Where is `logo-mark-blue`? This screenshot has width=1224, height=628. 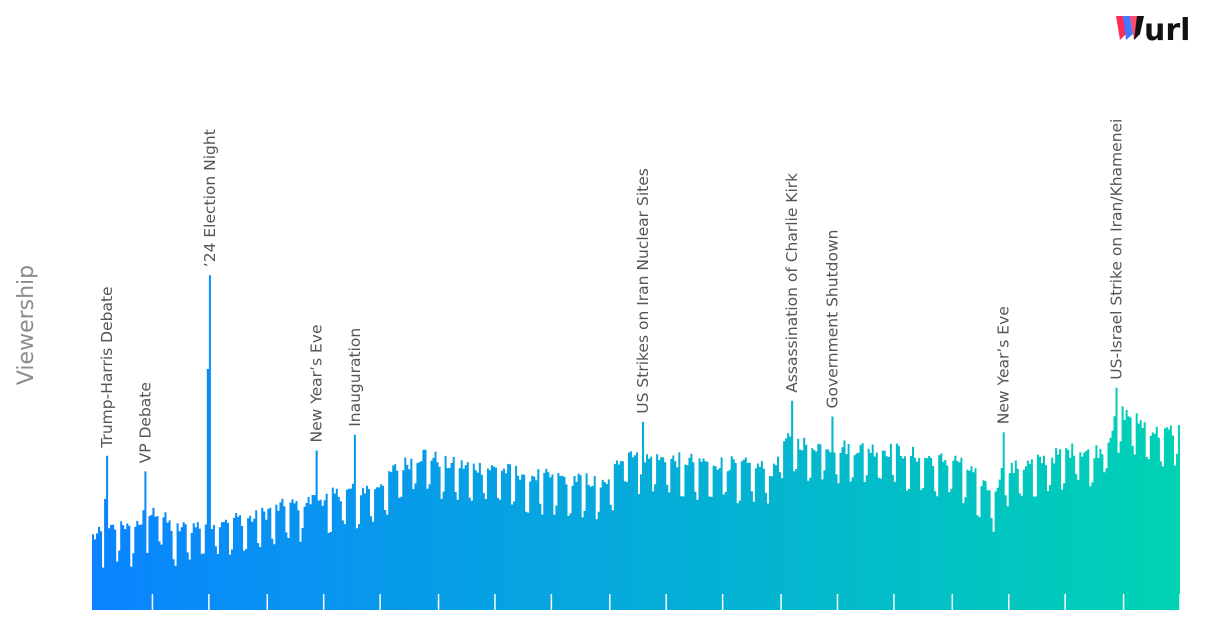
logo-mark-blue is located at coordinates (1128, 28).